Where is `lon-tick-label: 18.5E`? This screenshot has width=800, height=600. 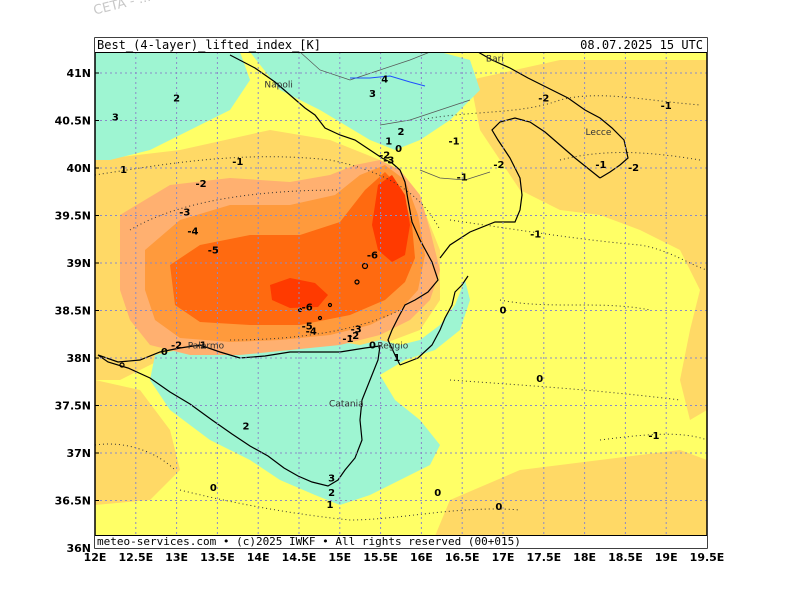 lon-tick-label: 18.5E is located at coordinates (625, 557).